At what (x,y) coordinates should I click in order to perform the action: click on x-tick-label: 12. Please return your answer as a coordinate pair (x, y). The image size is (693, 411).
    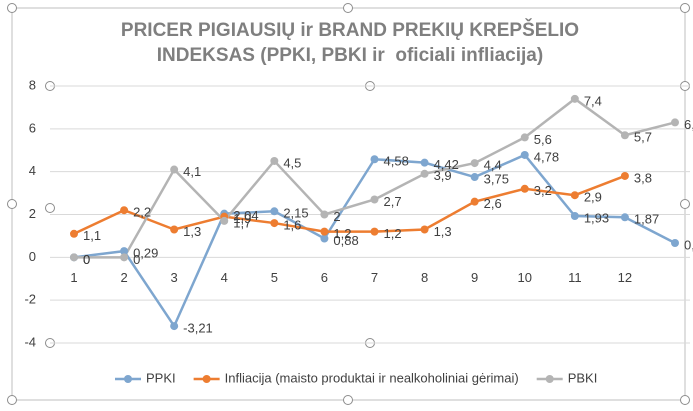
    Looking at the image, I should click on (625, 277).